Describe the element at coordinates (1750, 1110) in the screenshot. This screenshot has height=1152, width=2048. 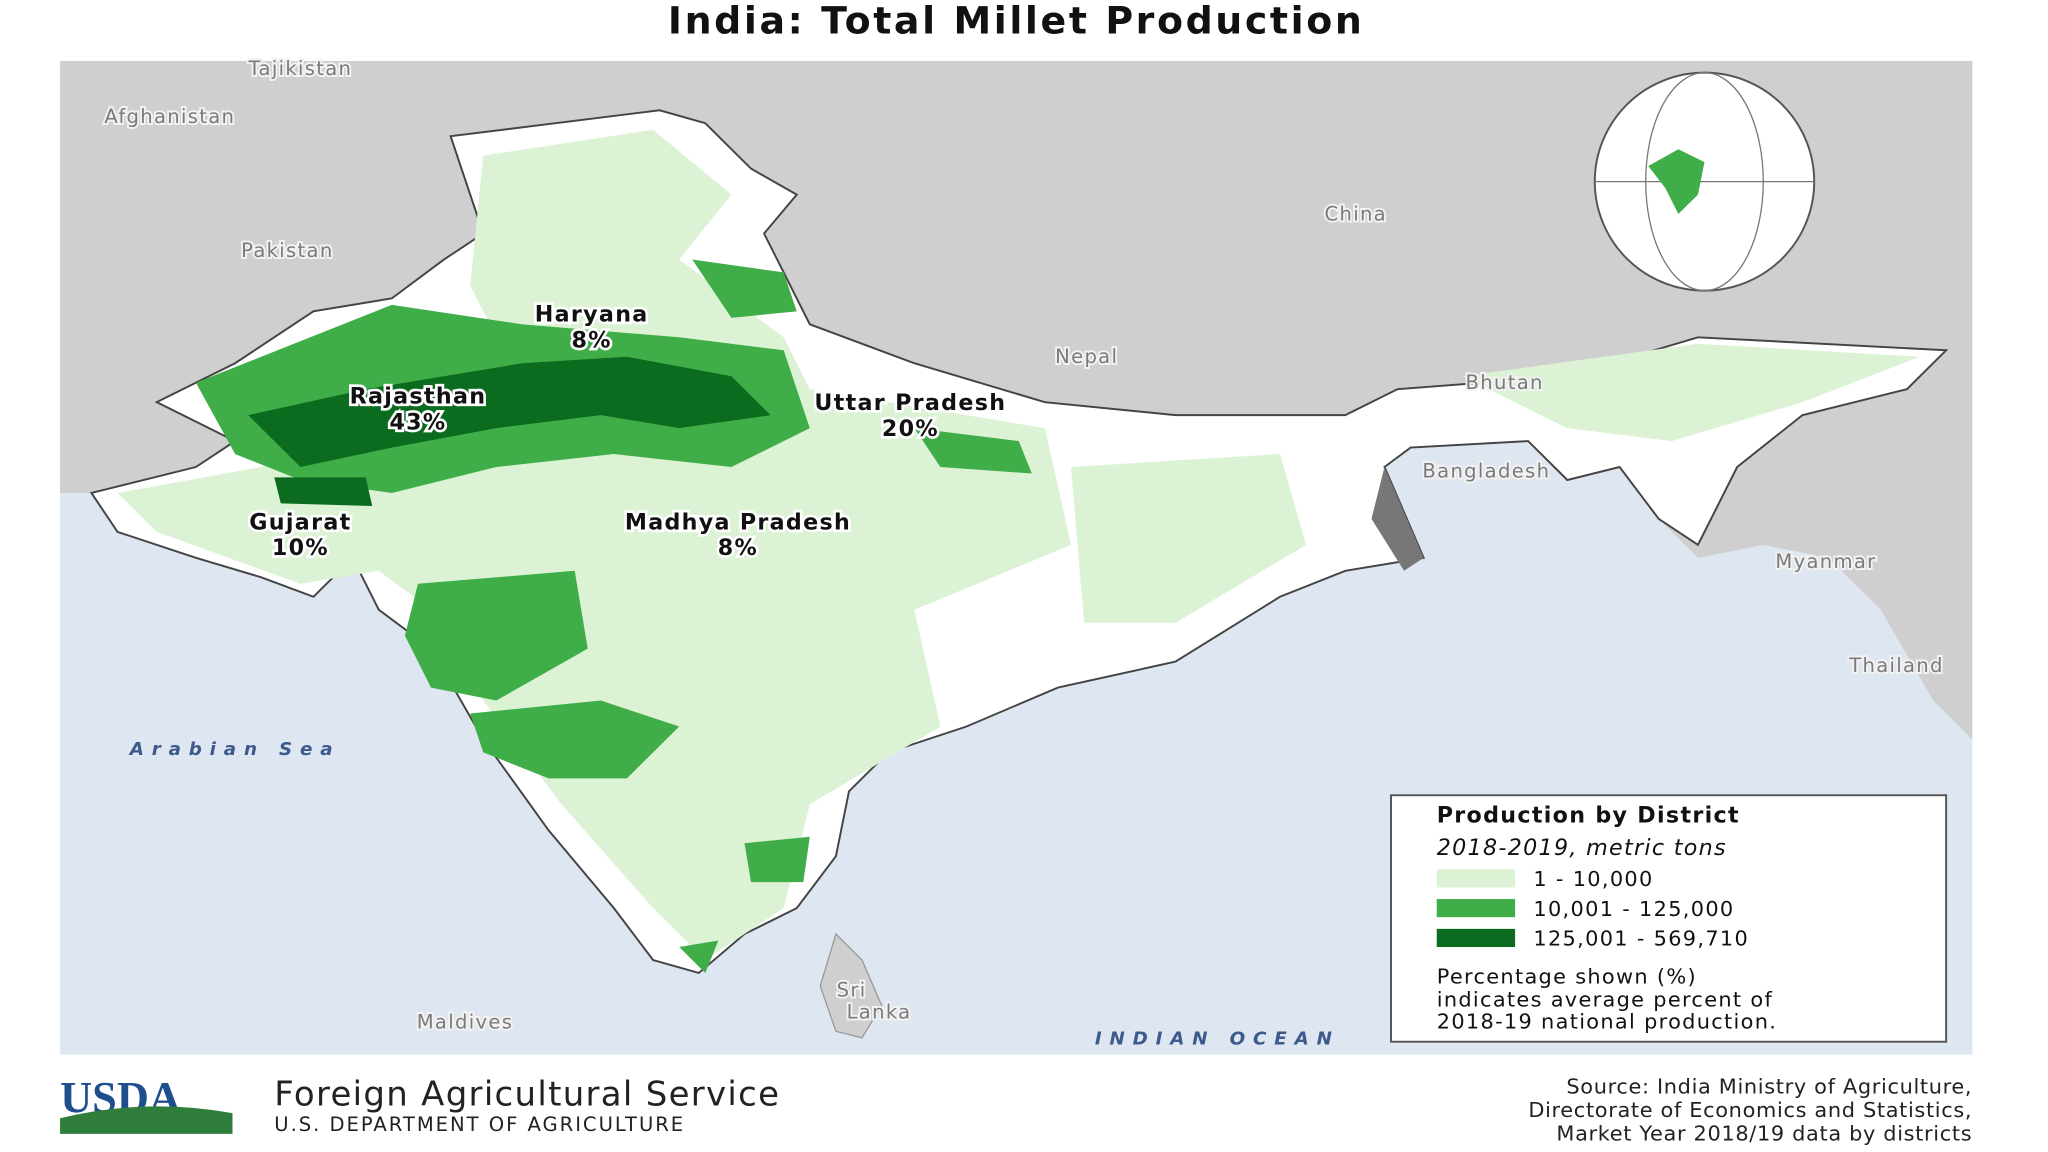
I see `source: Directorate of Economics and Statistics,` at that location.